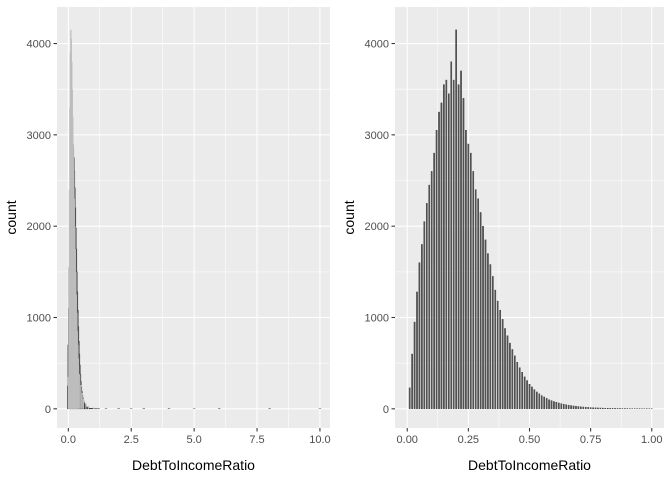 The image size is (672, 480). What do you see at coordinates (377, 136) in the screenshot?
I see `y-tick-label: 3000` at bounding box center [377, 136].